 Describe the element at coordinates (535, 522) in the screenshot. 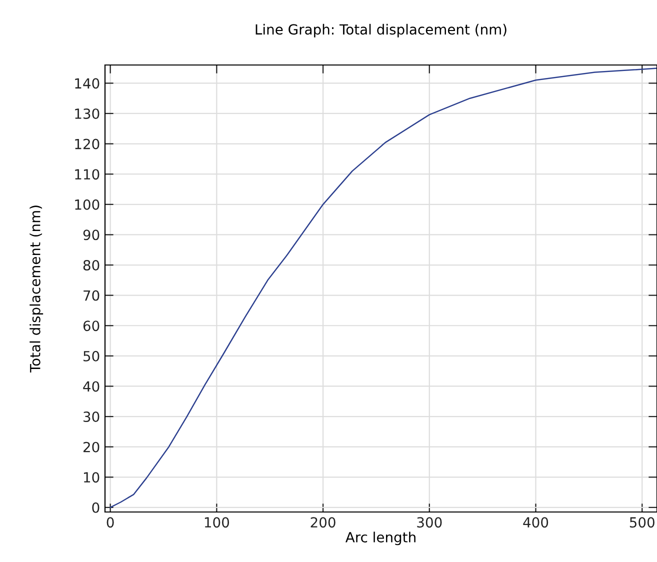

I see `x-tick-label: 400` at that location.